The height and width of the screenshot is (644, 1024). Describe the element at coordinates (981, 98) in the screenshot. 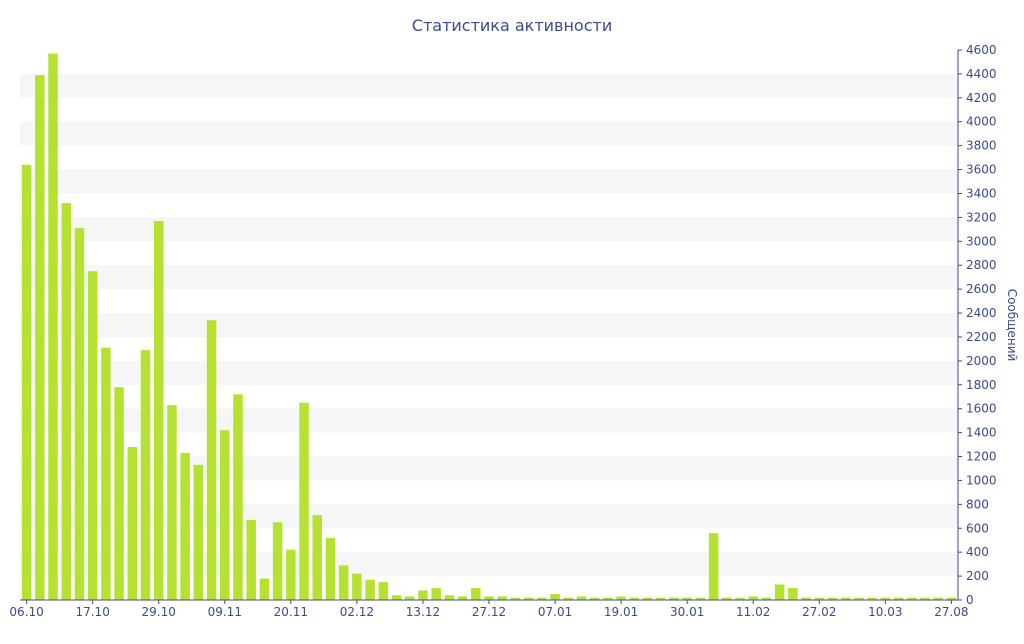

I see `y-tick-label: 4200` at that location.